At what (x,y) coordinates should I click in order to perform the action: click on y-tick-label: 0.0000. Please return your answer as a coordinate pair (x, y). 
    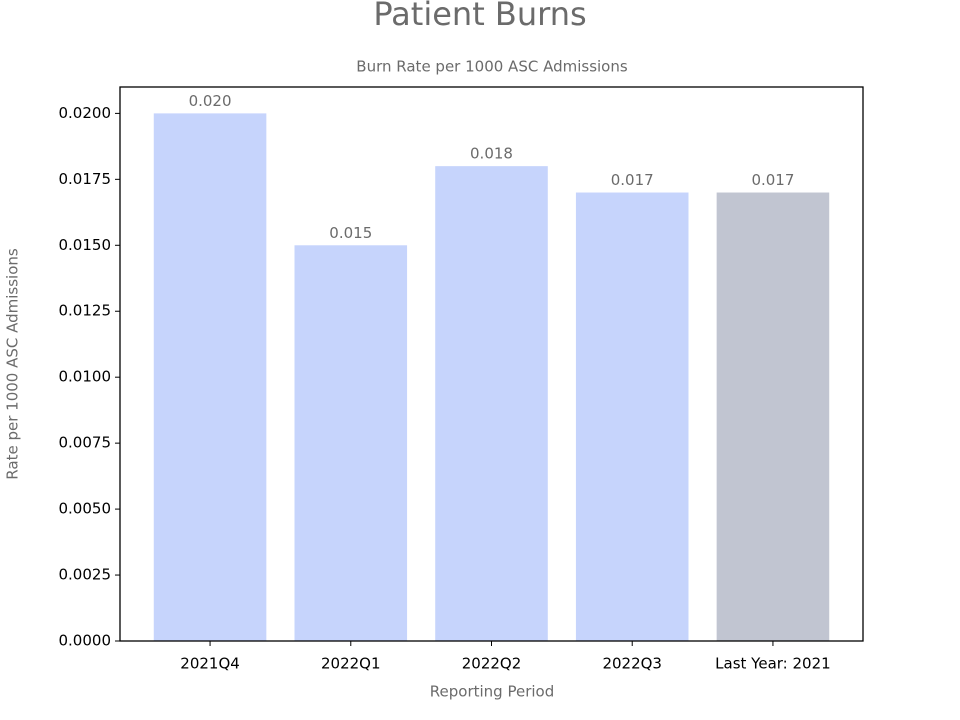
    Looking at the image, I should click on (85, 641).